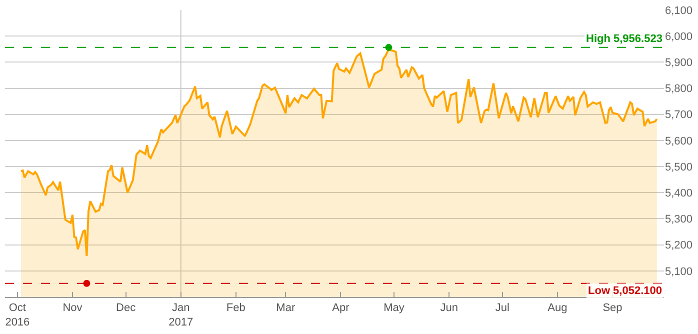  Describe the element at coordinates (341, 308) in the screenshot. I see `x-tick-label: Apr` at that location.